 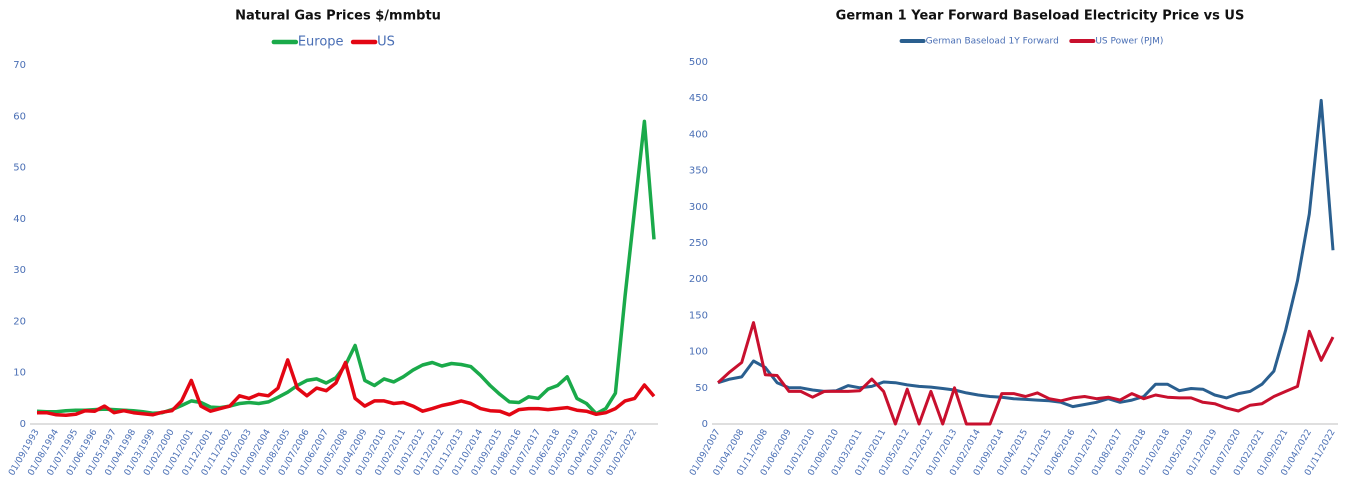 What do you see at coordinates (698, 207) in the screenshot?
I see `y-tick-label: 300` at bounding box center [698, 207].